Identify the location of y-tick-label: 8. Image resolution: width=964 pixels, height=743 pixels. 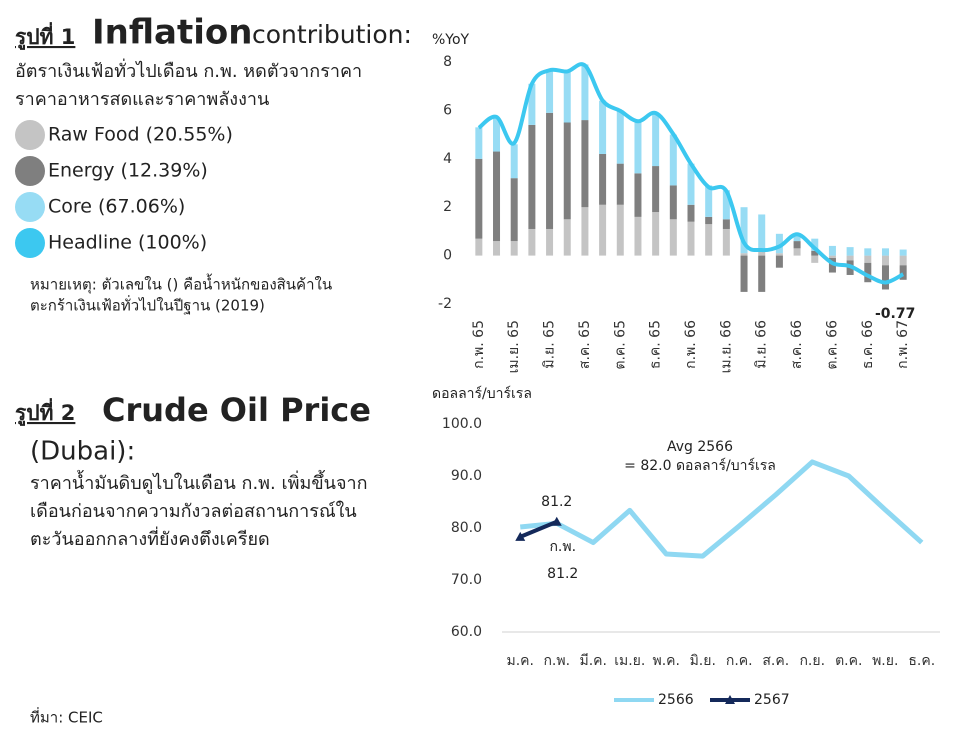
(447, 62).